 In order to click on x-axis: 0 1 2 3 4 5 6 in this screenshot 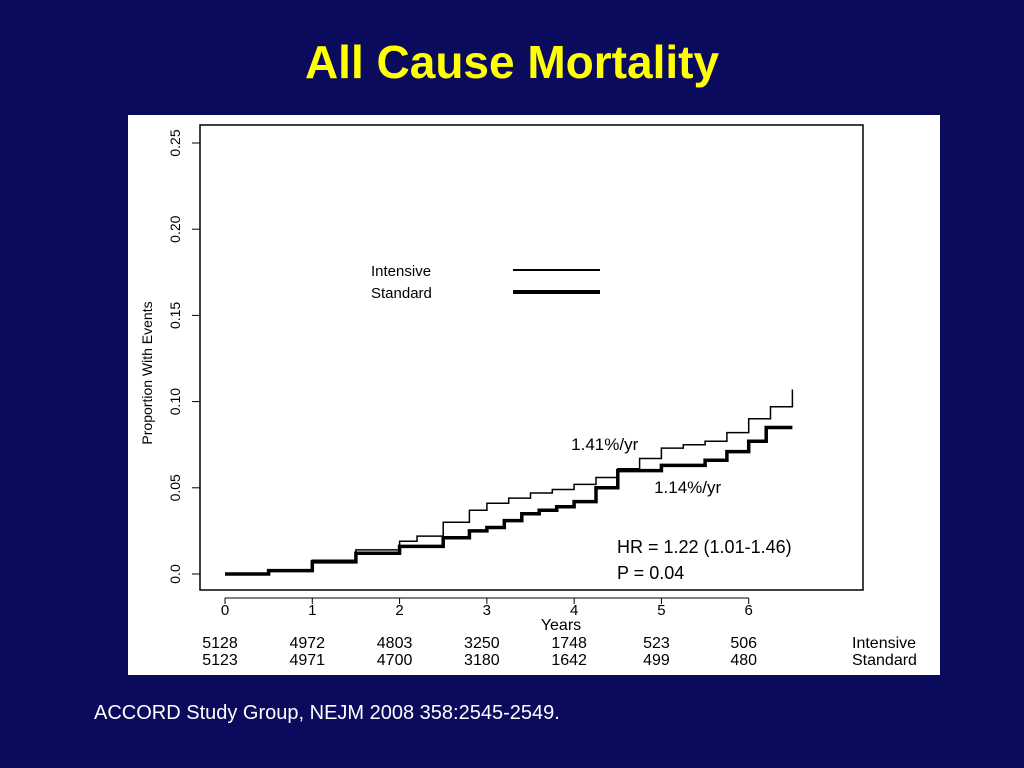, I will do `click(487, 608)`.